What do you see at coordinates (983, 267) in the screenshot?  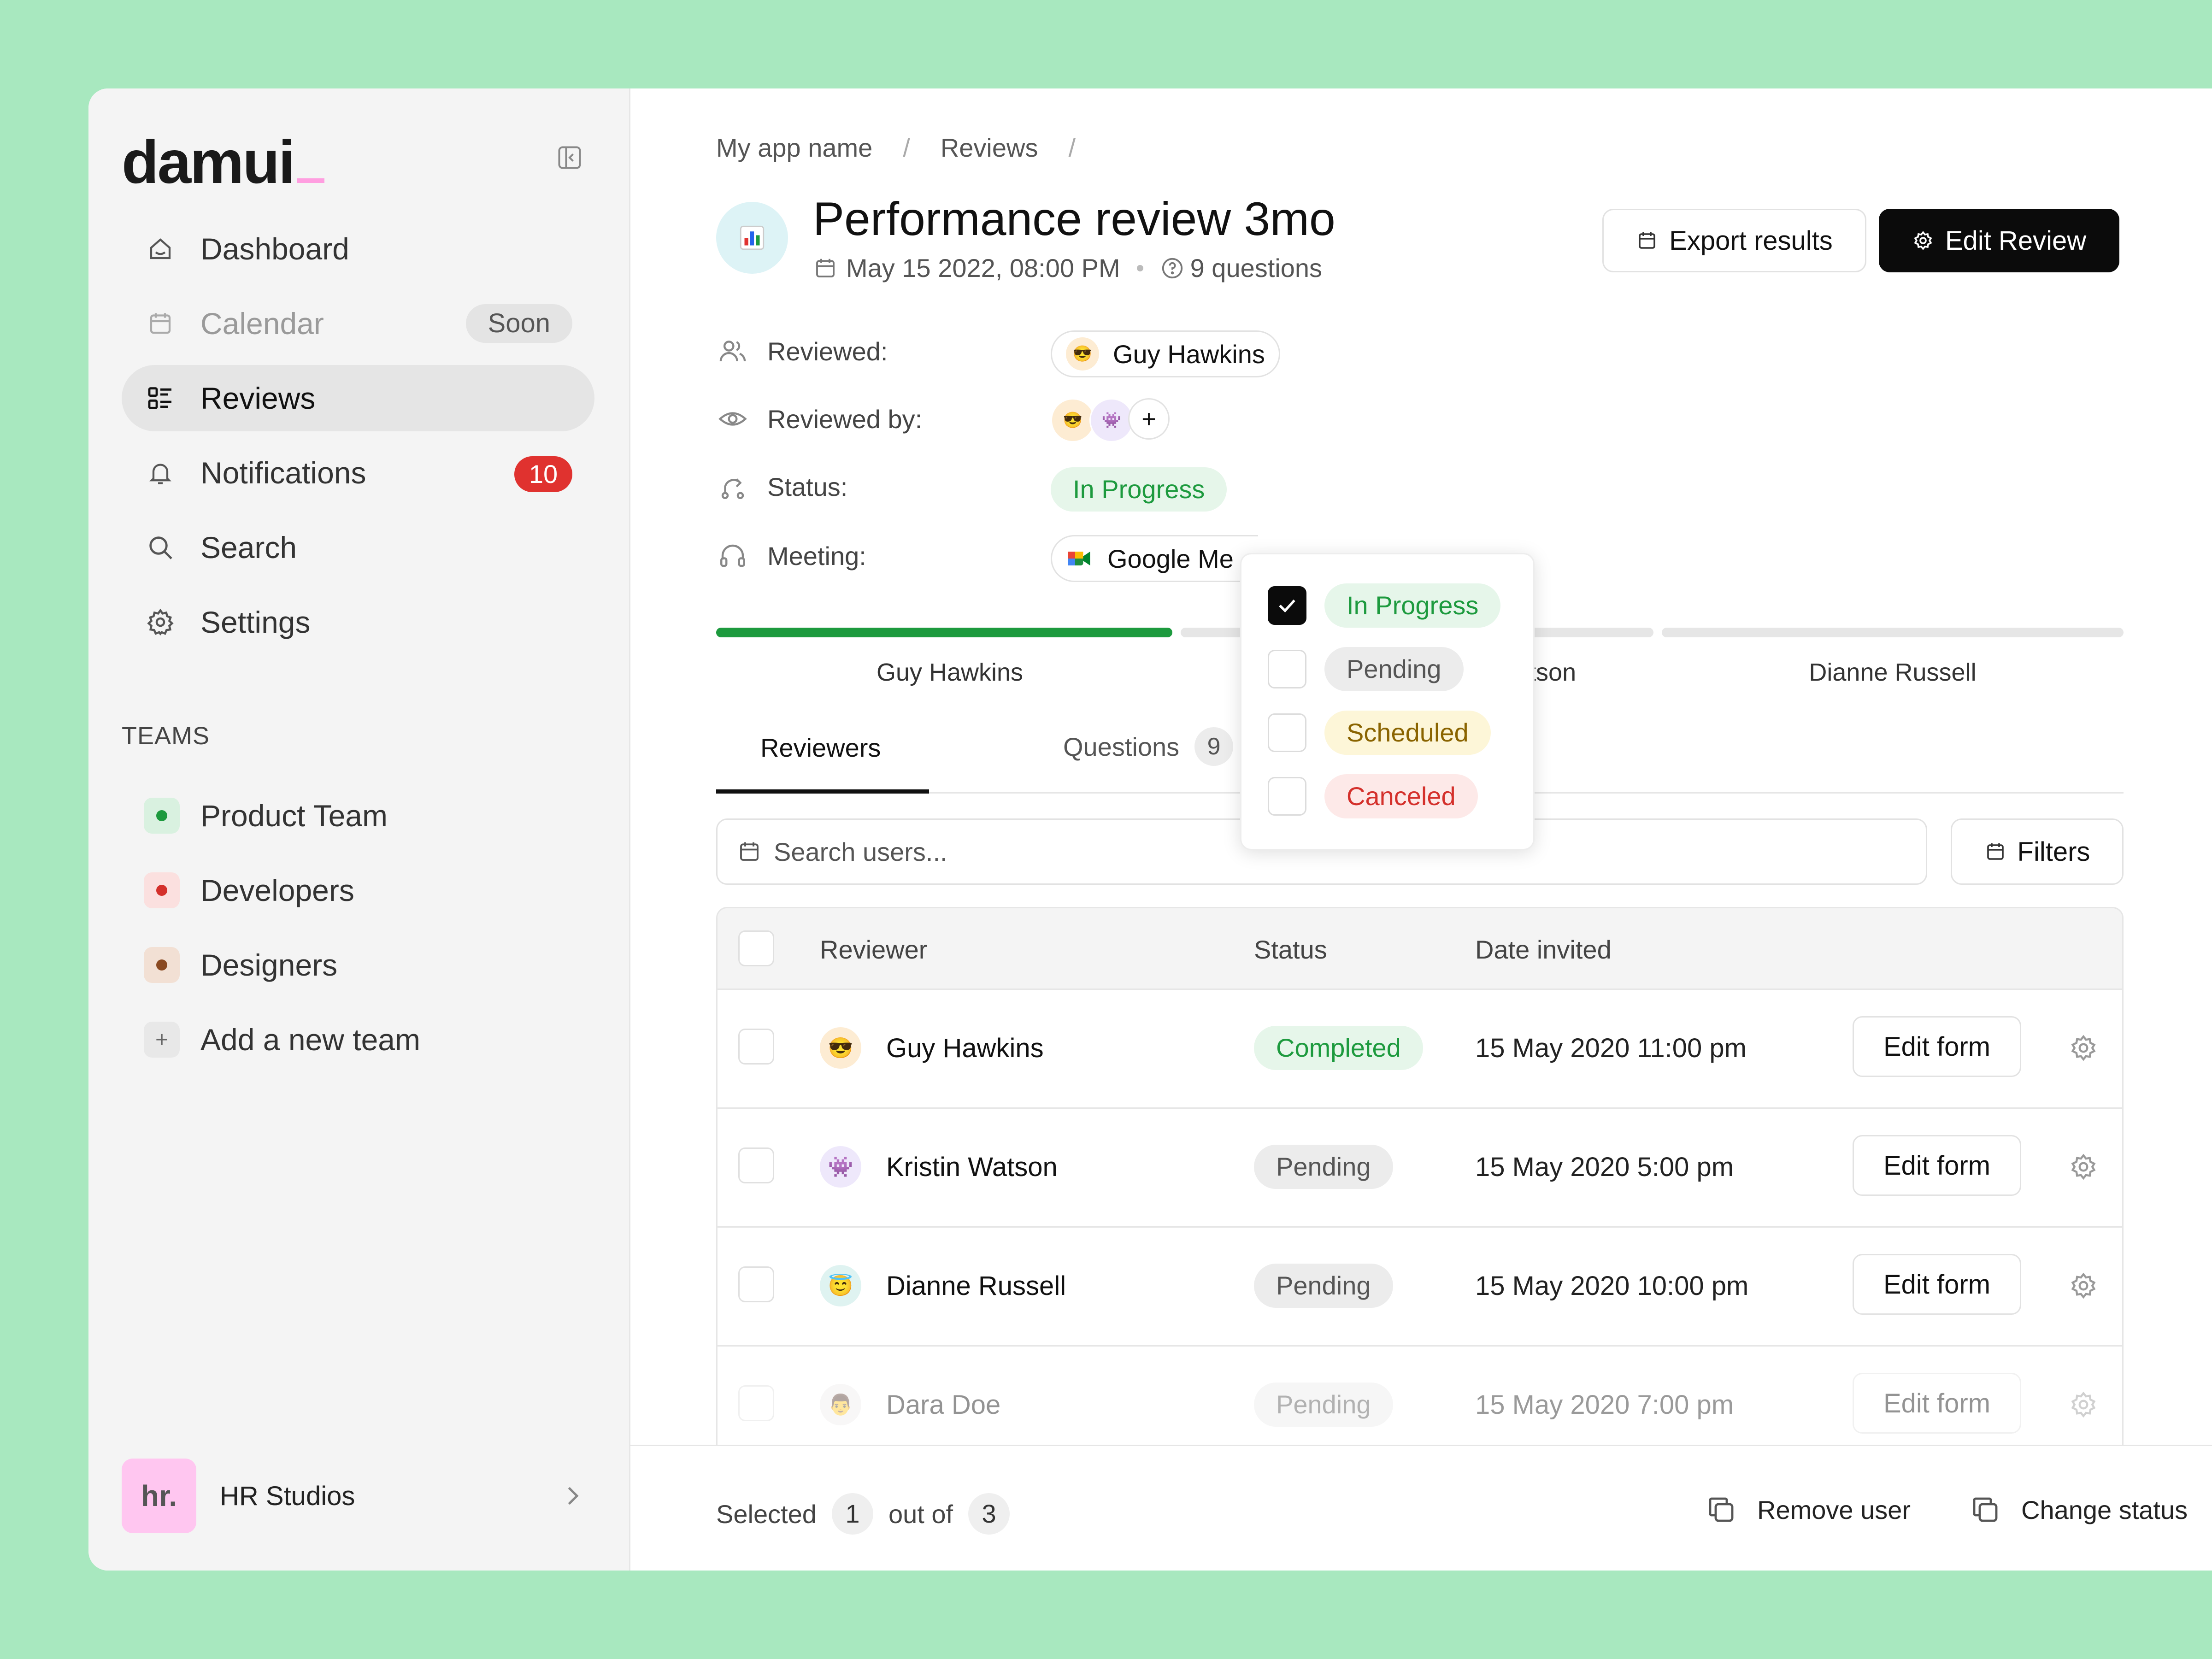 I see `review-date: May 15 2022, 08:00 PM` at bounding box center [983, 267].